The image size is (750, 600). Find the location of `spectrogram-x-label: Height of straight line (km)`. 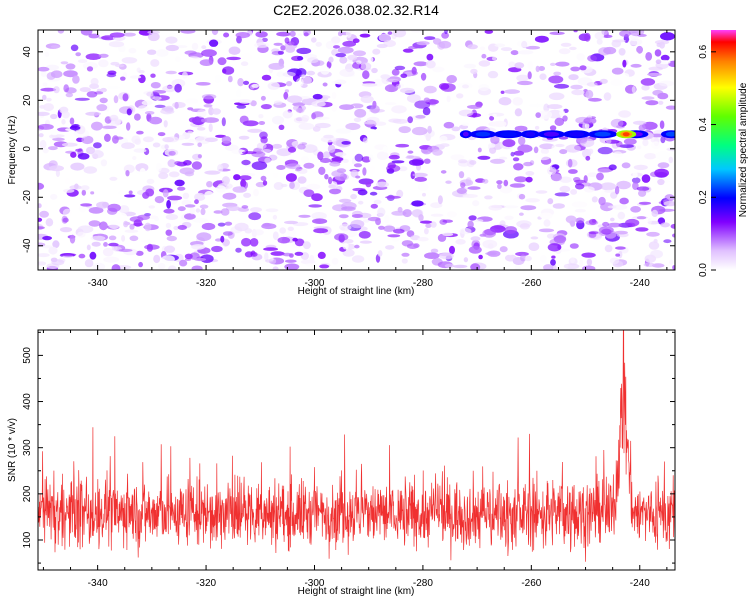

spectrogram-x-label: Height of straight line (km) is located at coordinates (356, 291).